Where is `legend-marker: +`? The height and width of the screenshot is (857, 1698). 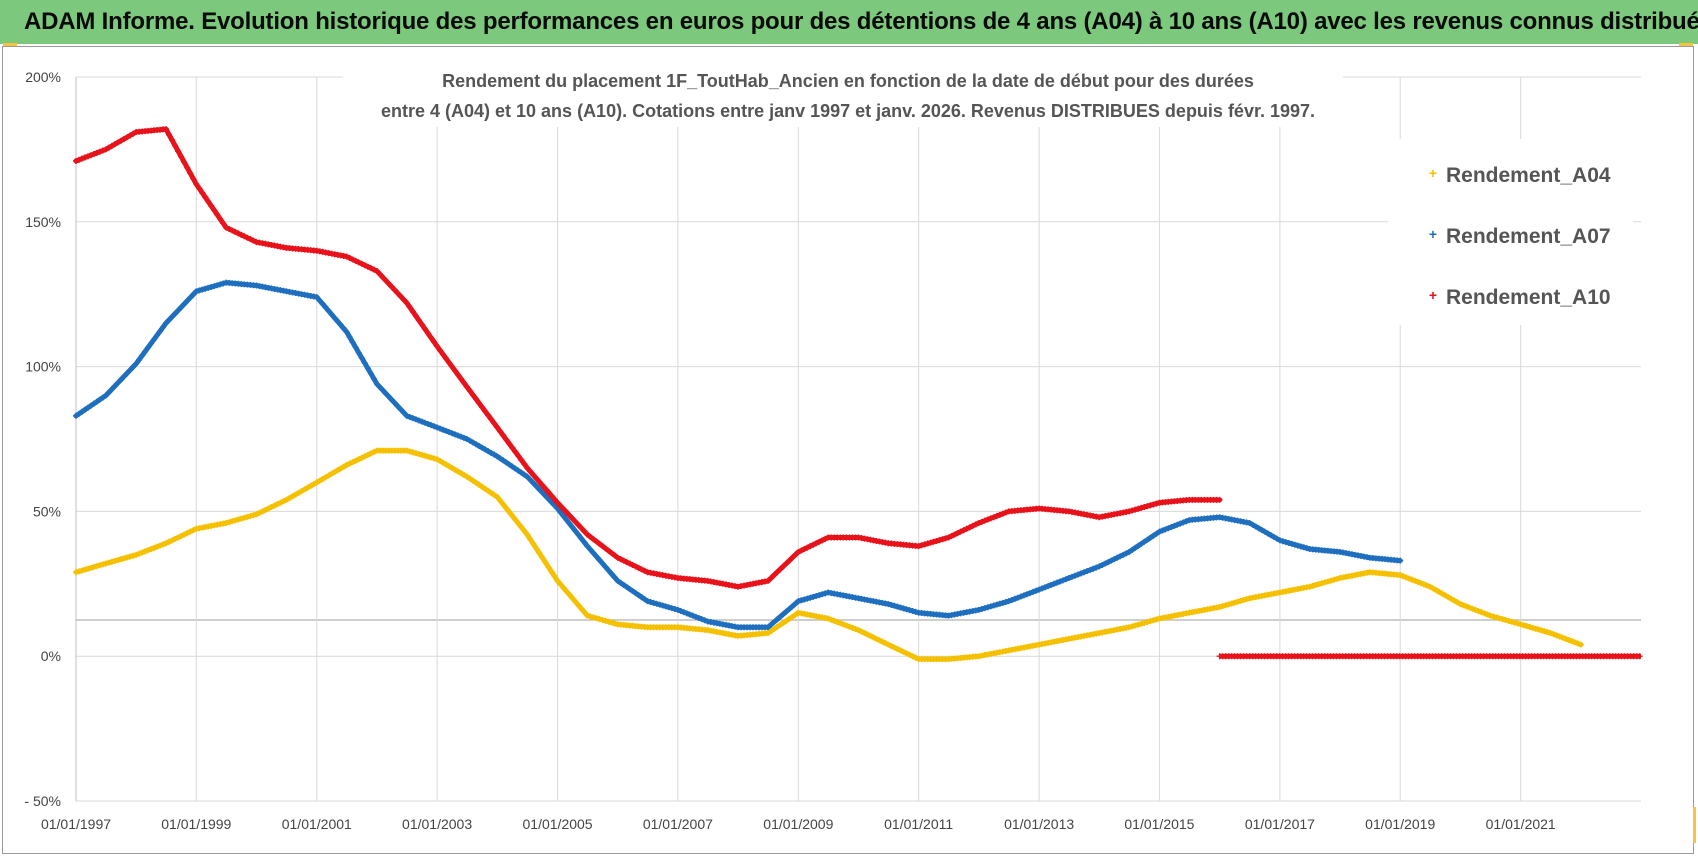
legend-marker: + is located at coordinates (1433, 295).